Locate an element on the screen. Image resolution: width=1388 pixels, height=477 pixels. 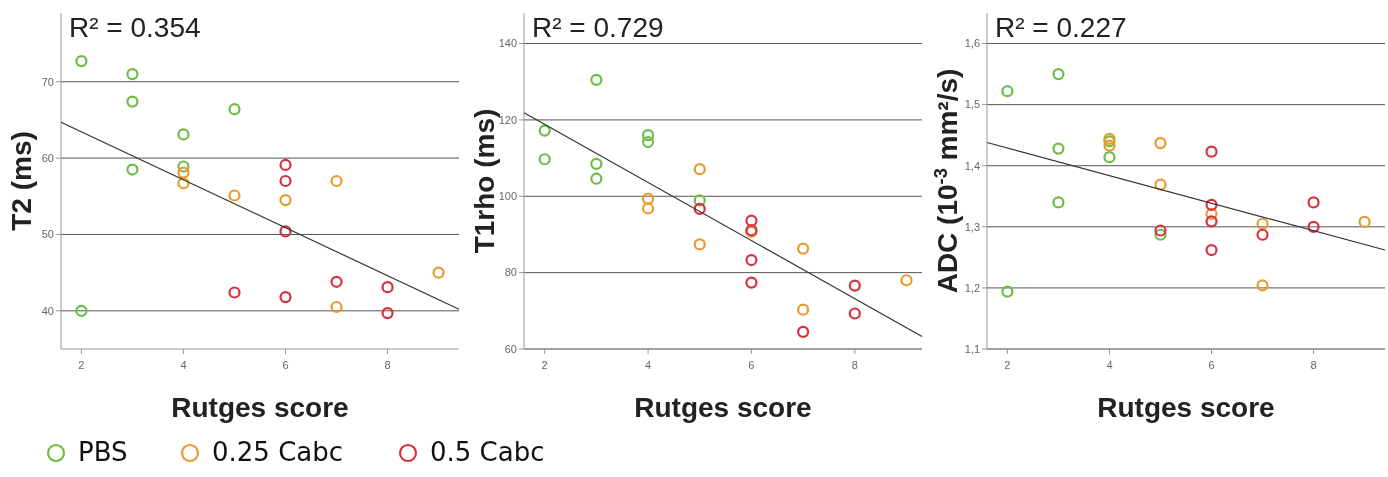
legend-label: 0.5 Cabc is located at coordinates (487, 452).